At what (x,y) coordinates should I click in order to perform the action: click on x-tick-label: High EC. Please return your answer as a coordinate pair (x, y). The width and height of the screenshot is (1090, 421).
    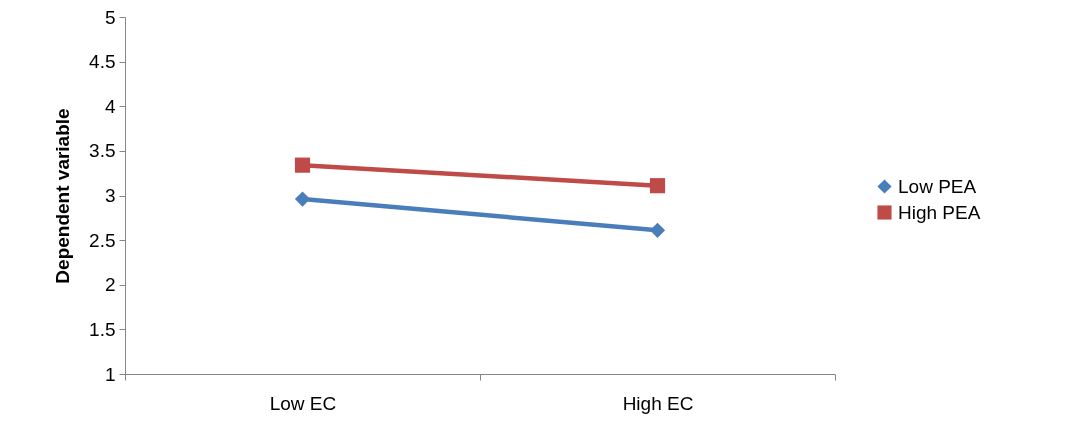
    Looking at the image, I should click on (658, 403).